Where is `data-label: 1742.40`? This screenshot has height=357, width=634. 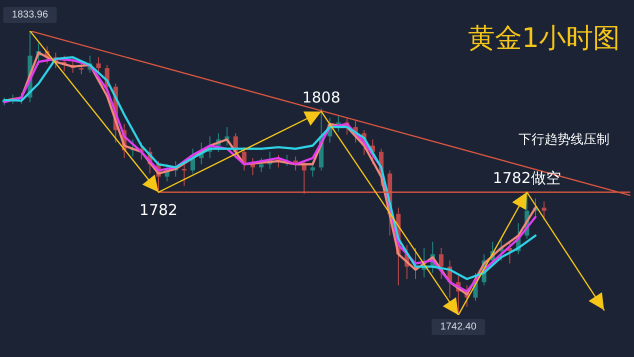
data-label: 1742.40 is located at coordinates (458, 327).